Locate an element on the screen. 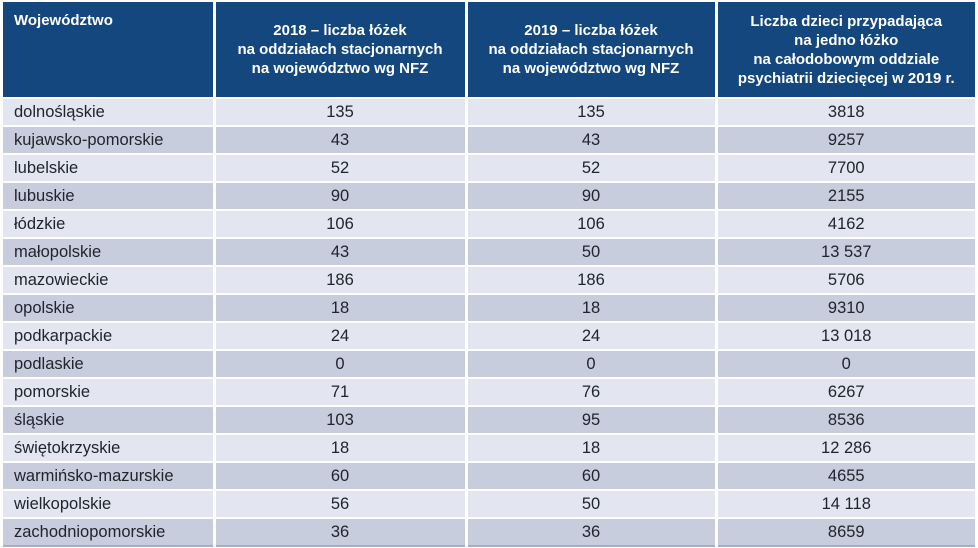  cell-children-per-bed-2019: 9257 is located at coordinates (845, 140).